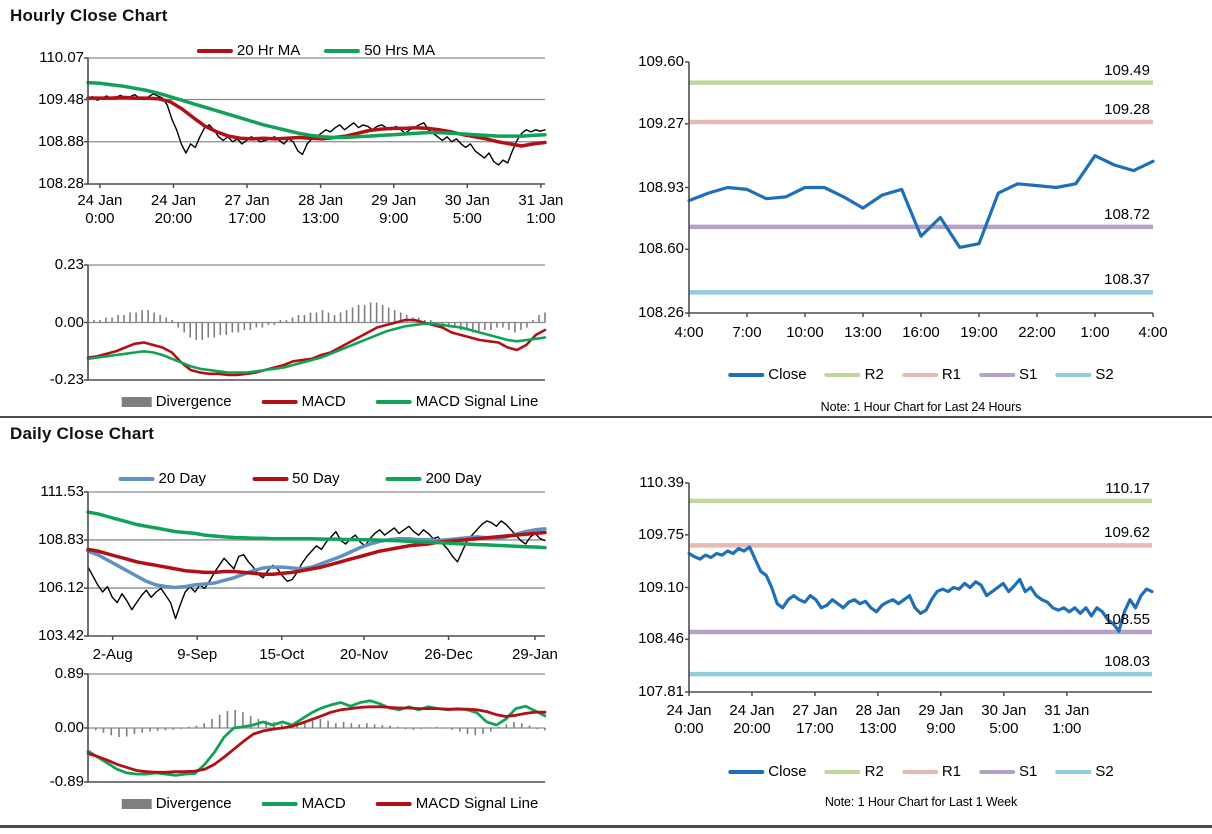 This screenshot has height=834, width=1212. I want to click on y-axis-label: 111.53, so click(62, 491).